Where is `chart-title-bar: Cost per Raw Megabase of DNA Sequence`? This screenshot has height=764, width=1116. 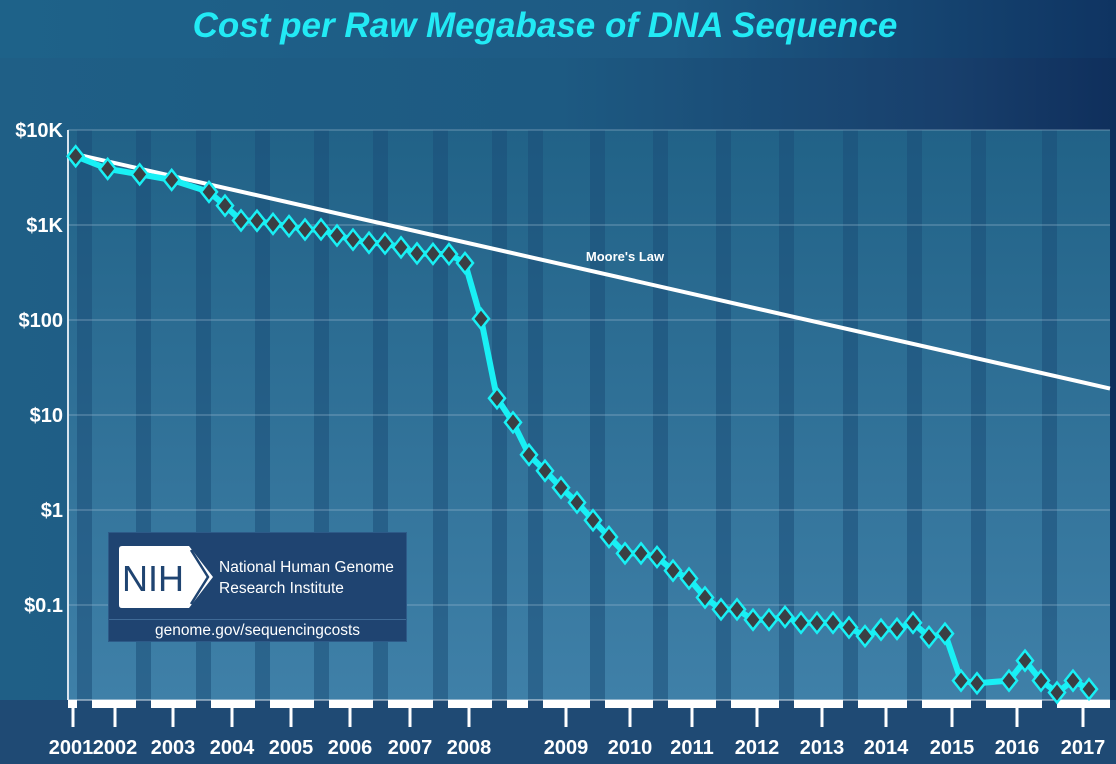 chart-title-bar: Cost per Raw Megabase of DNA Sequence is located at coordinates (558, 29).